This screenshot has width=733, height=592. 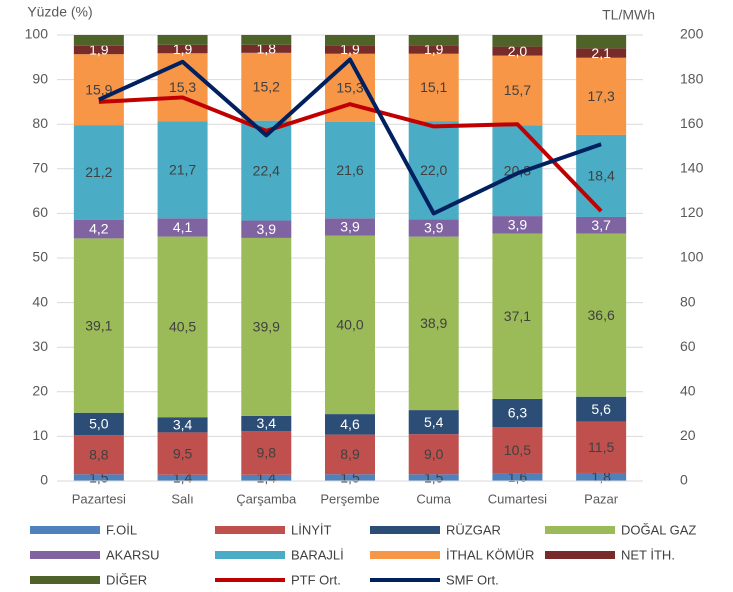 What do you see at coordinates (267, 453) in the screenshot?
I see `data-label: 9,8` at bounding box center [267, 453].